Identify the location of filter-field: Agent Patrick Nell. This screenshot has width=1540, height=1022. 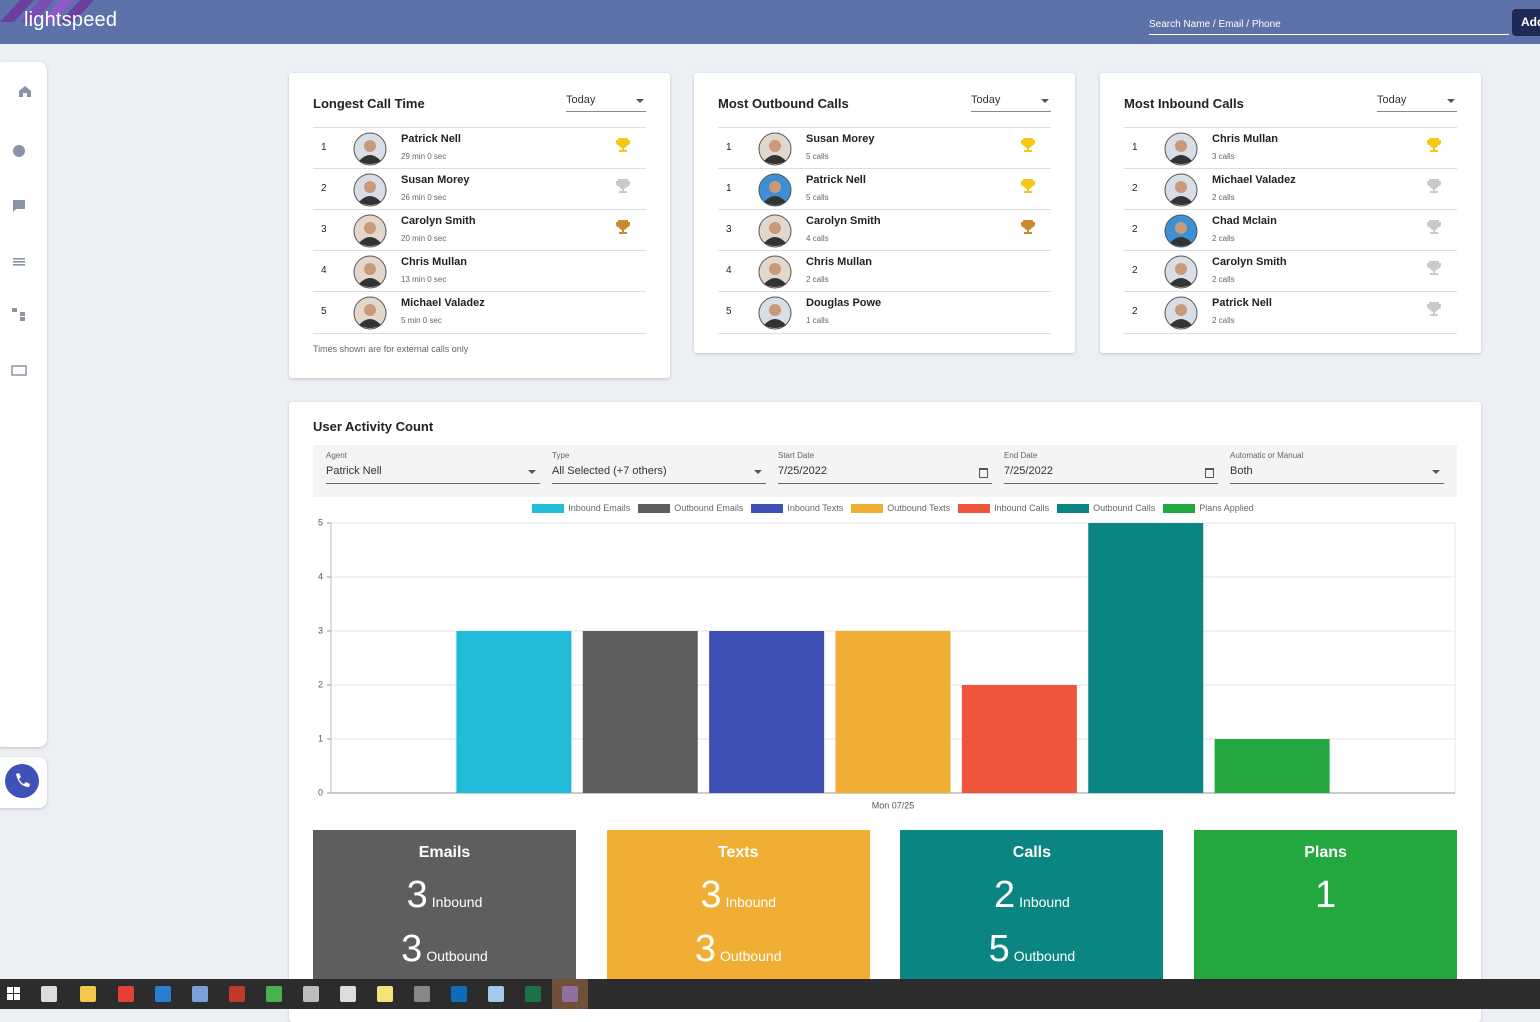
(433, 467).